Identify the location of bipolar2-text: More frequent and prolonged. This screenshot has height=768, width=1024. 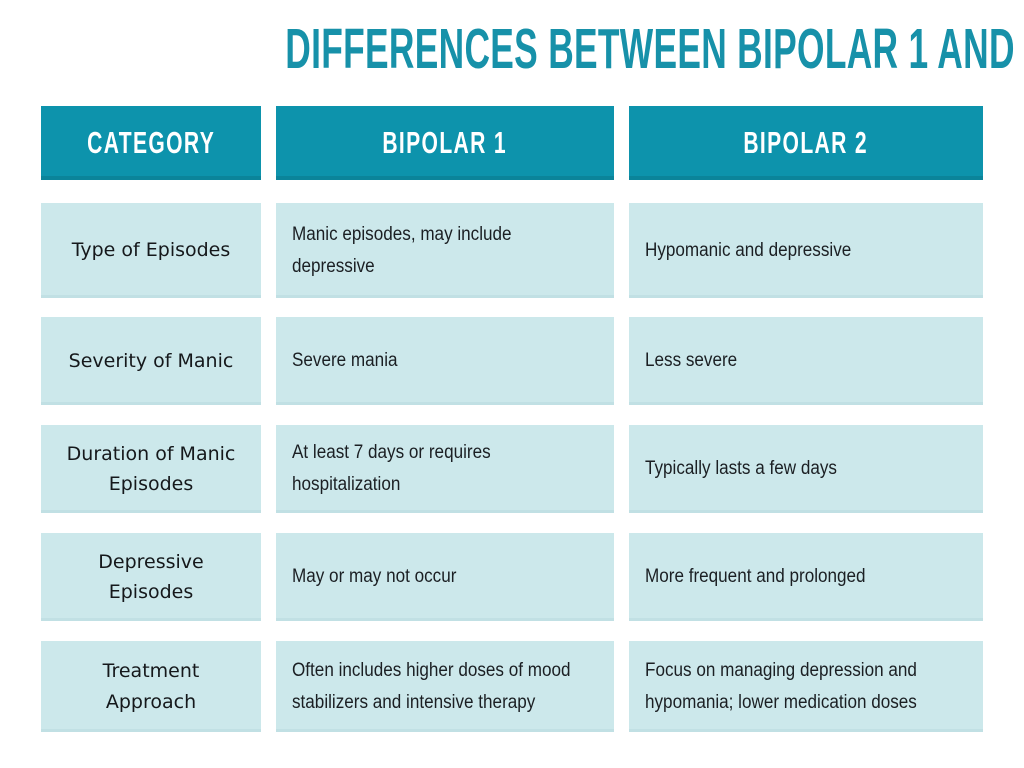
(755, 577).